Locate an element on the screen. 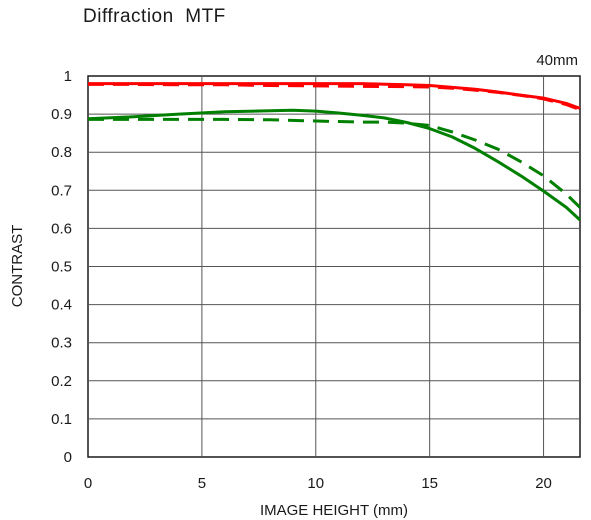 Image resolution: width=591 pixels, height=520 pixels. red-dashed-series-line is located at coordinates (334, 96).